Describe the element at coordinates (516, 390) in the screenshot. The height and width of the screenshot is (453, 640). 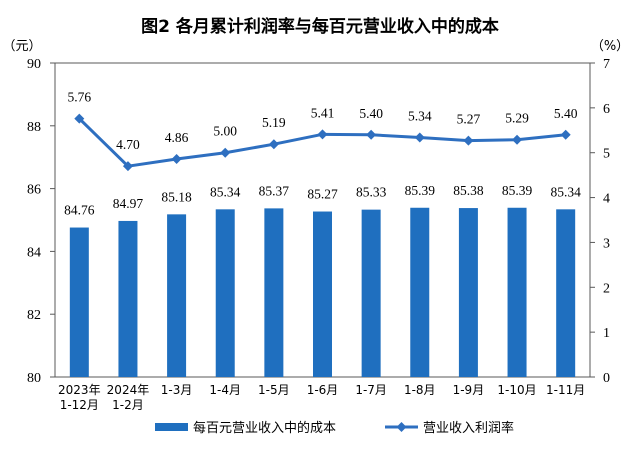
I see `x-axis-tick-label: 1-10月` at that location.